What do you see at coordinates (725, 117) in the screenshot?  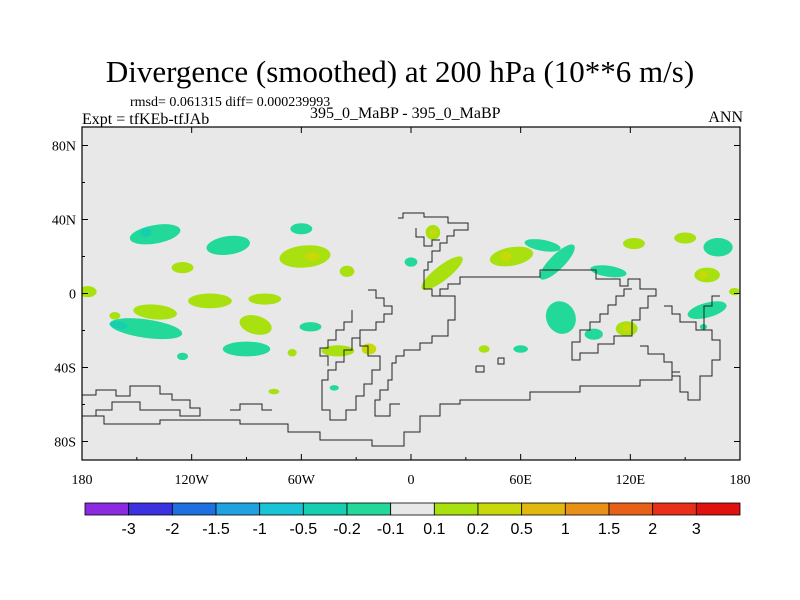 I see `season-label: ANN` at bounding box center [725, 117].